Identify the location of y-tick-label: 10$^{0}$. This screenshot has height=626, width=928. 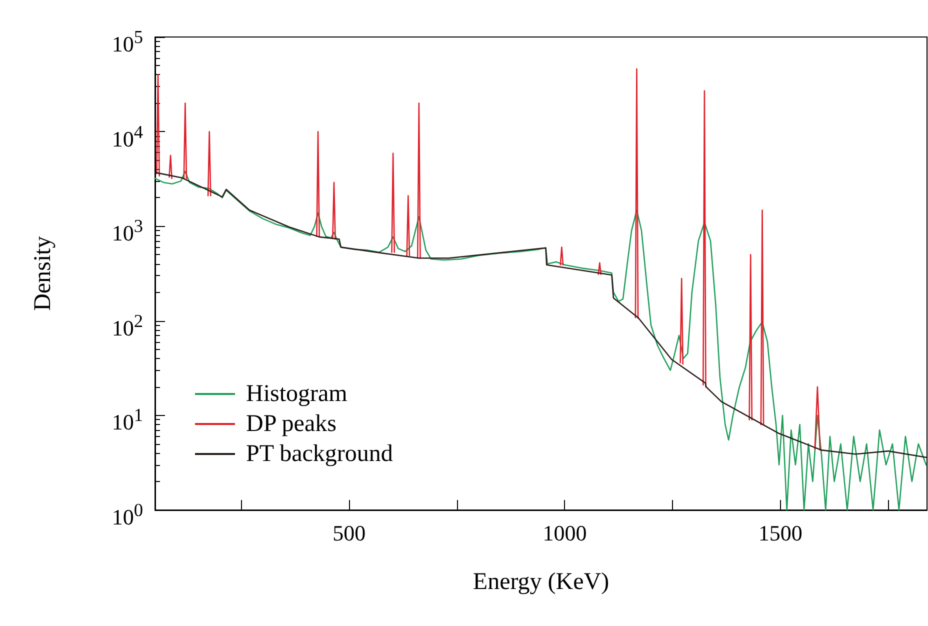
(127, 514).